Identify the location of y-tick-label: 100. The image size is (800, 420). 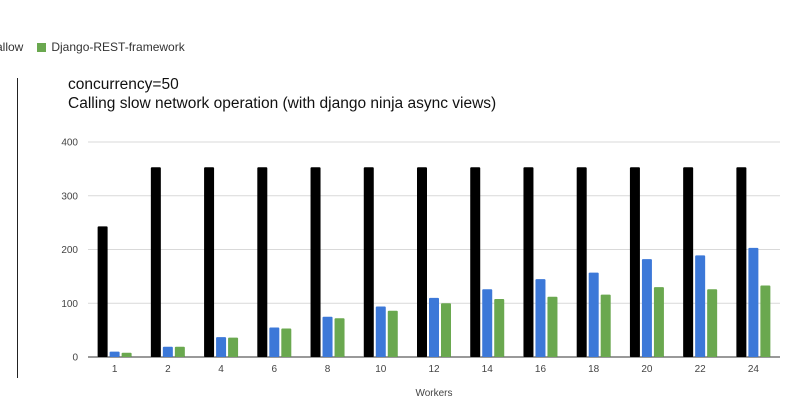
(69, 304).